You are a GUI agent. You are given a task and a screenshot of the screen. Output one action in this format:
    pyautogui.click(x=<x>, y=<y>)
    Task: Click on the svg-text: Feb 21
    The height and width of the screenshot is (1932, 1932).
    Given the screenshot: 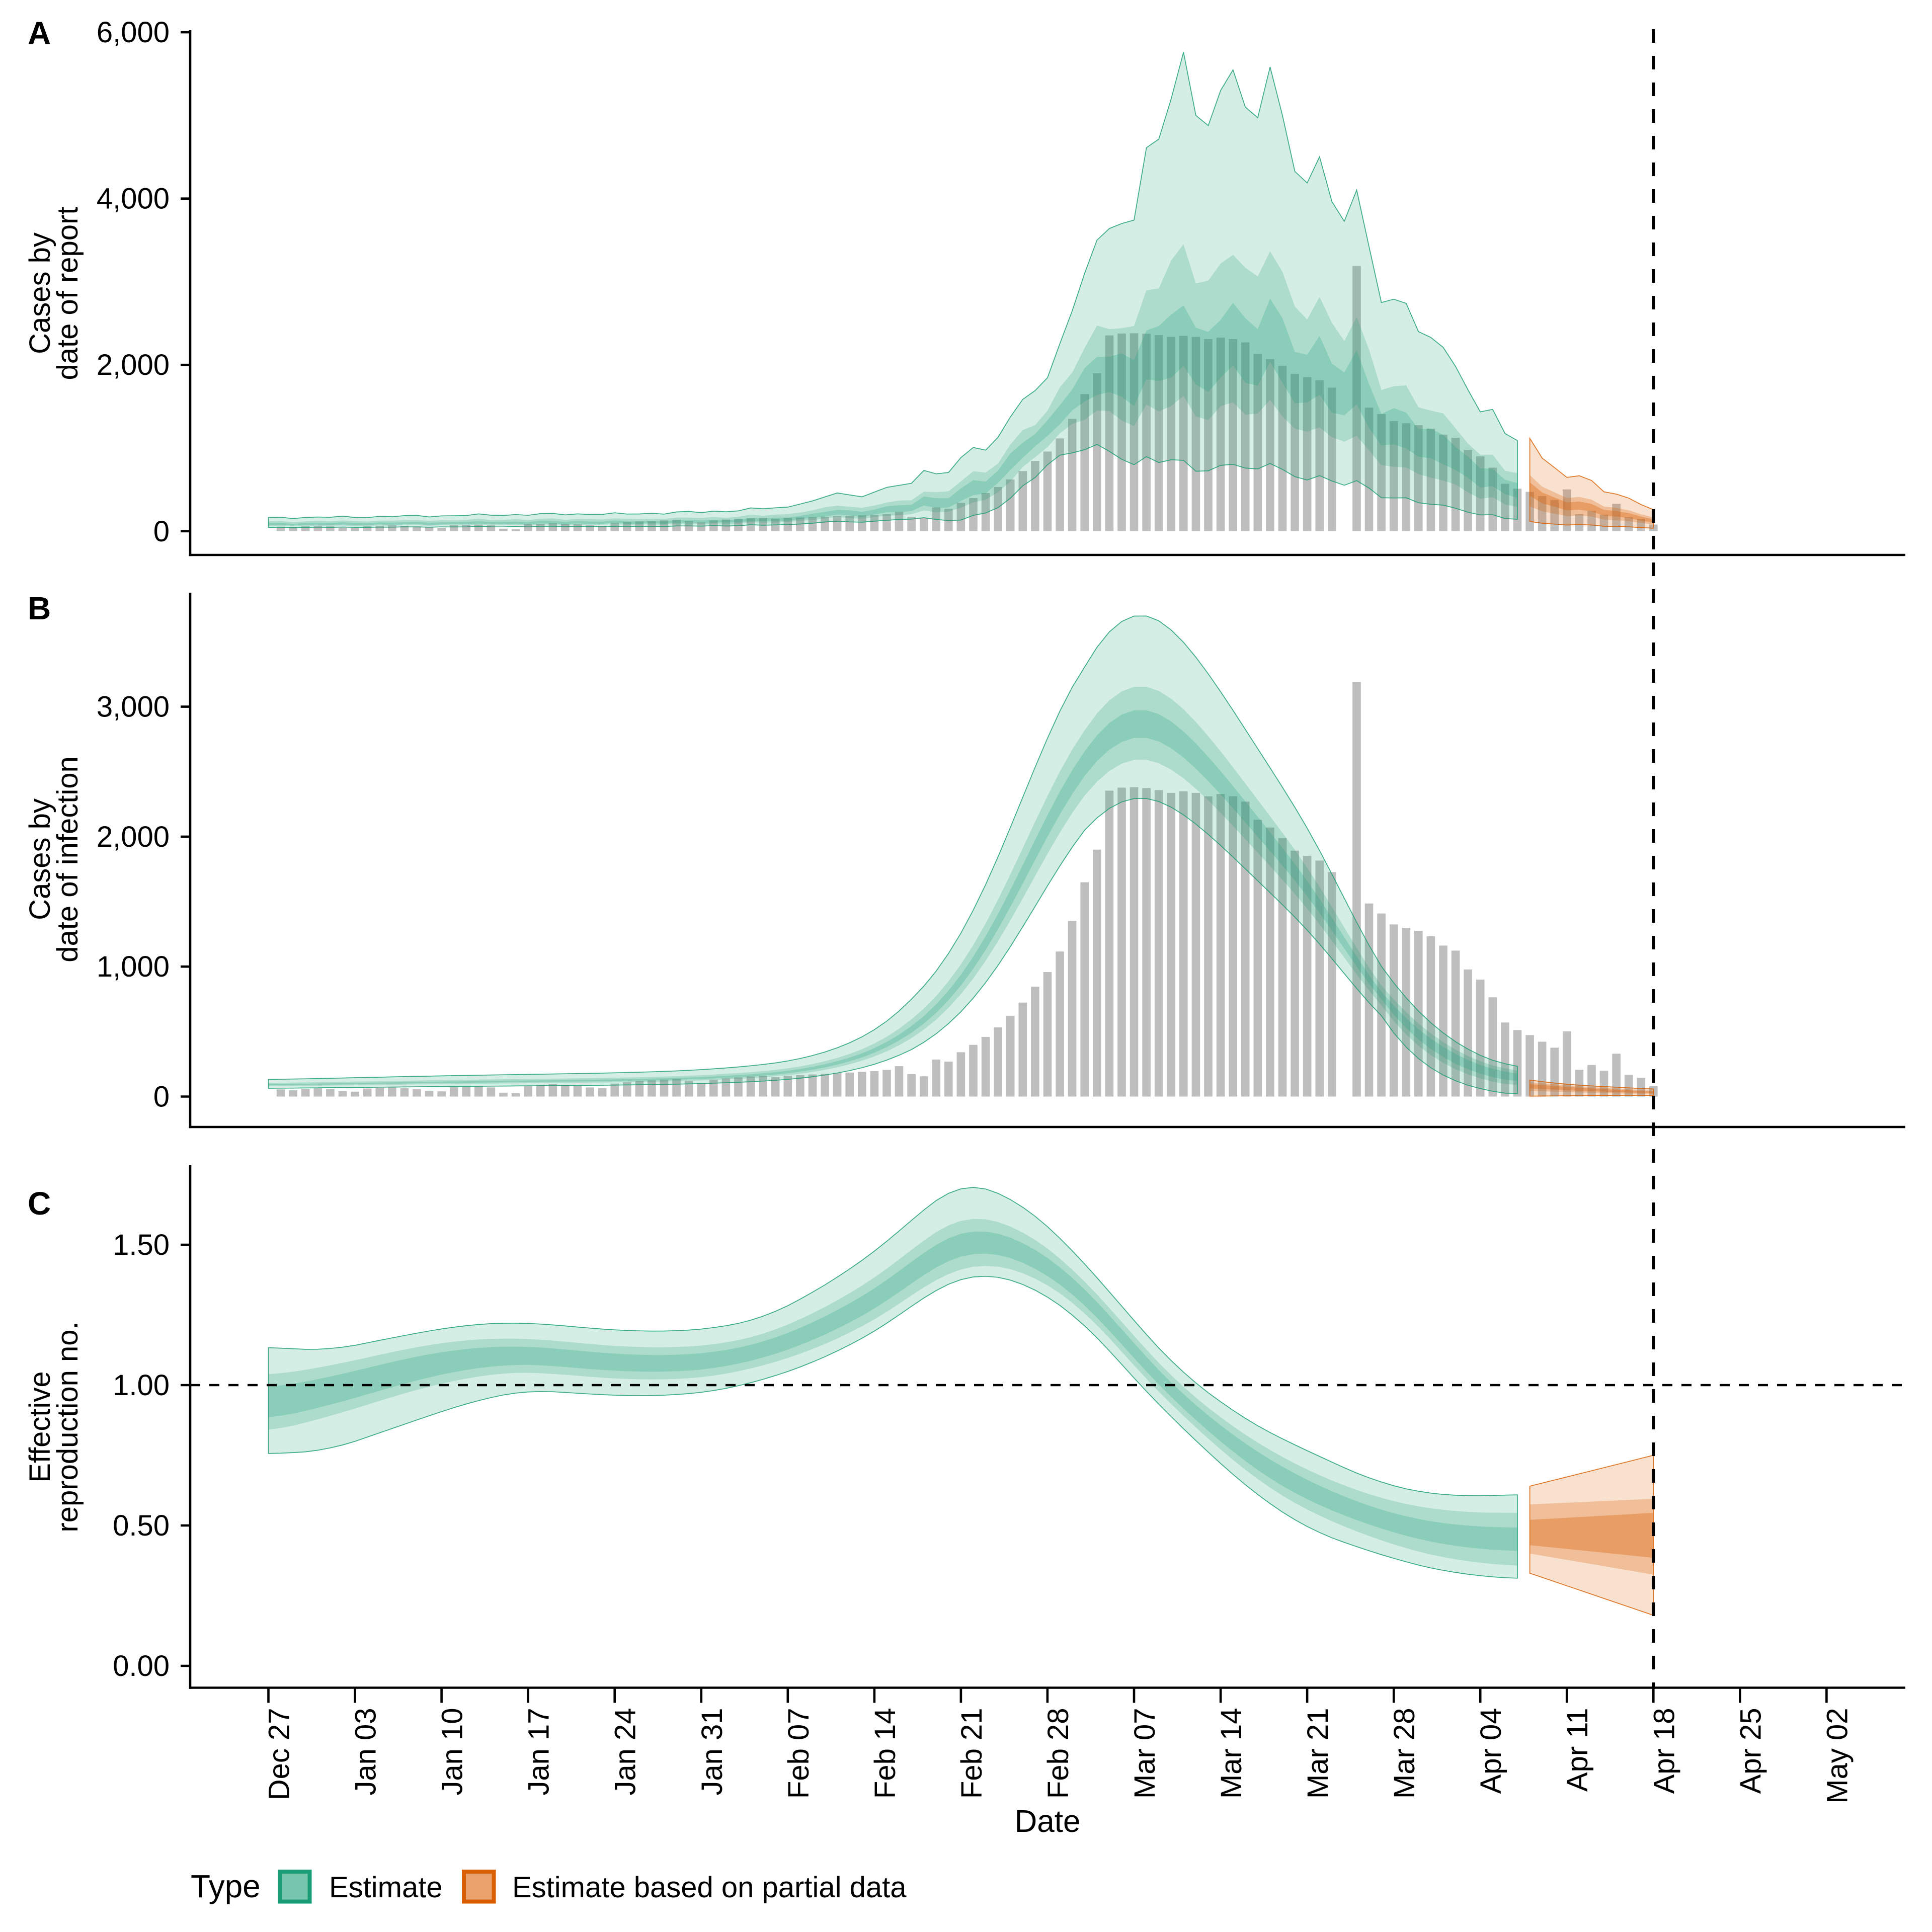 What is the action you would take?
    pyautogui.click(x=972, y=1754)
    